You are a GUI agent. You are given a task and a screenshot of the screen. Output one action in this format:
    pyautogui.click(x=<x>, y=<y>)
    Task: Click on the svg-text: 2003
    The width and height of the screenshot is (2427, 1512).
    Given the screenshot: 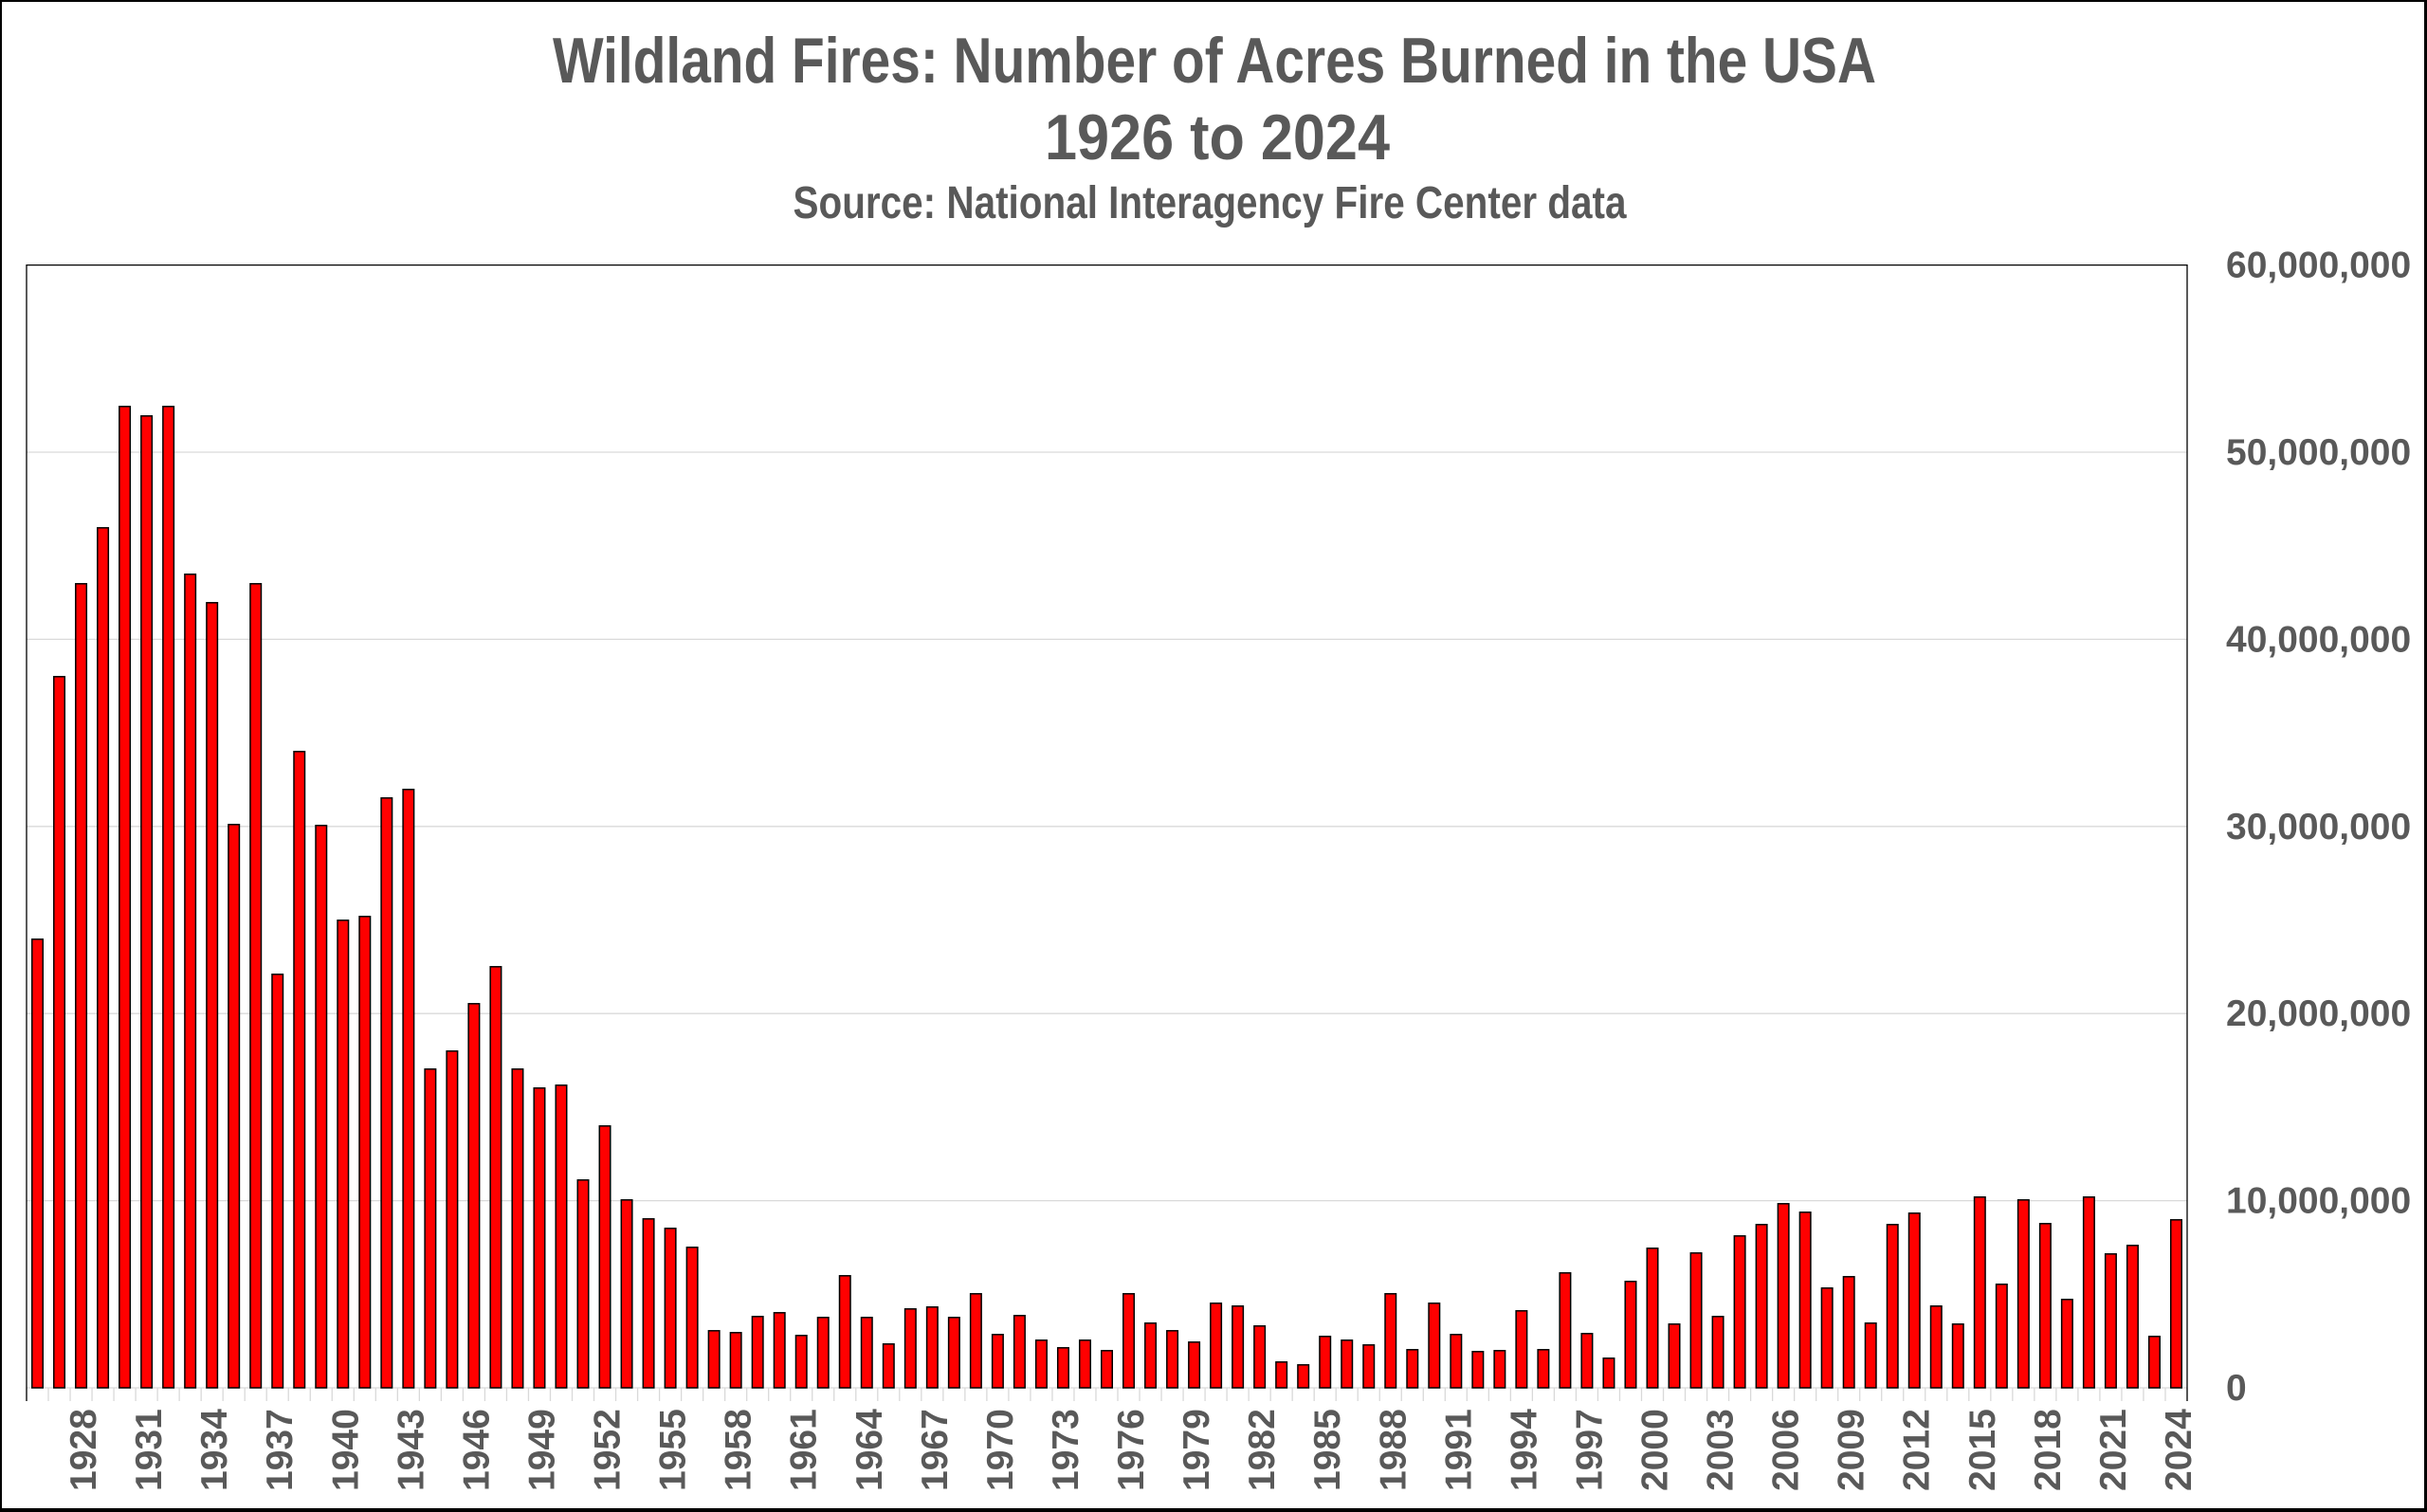 What is the action you would take?
    pyautogui.click(x=1721, y=1450)
    